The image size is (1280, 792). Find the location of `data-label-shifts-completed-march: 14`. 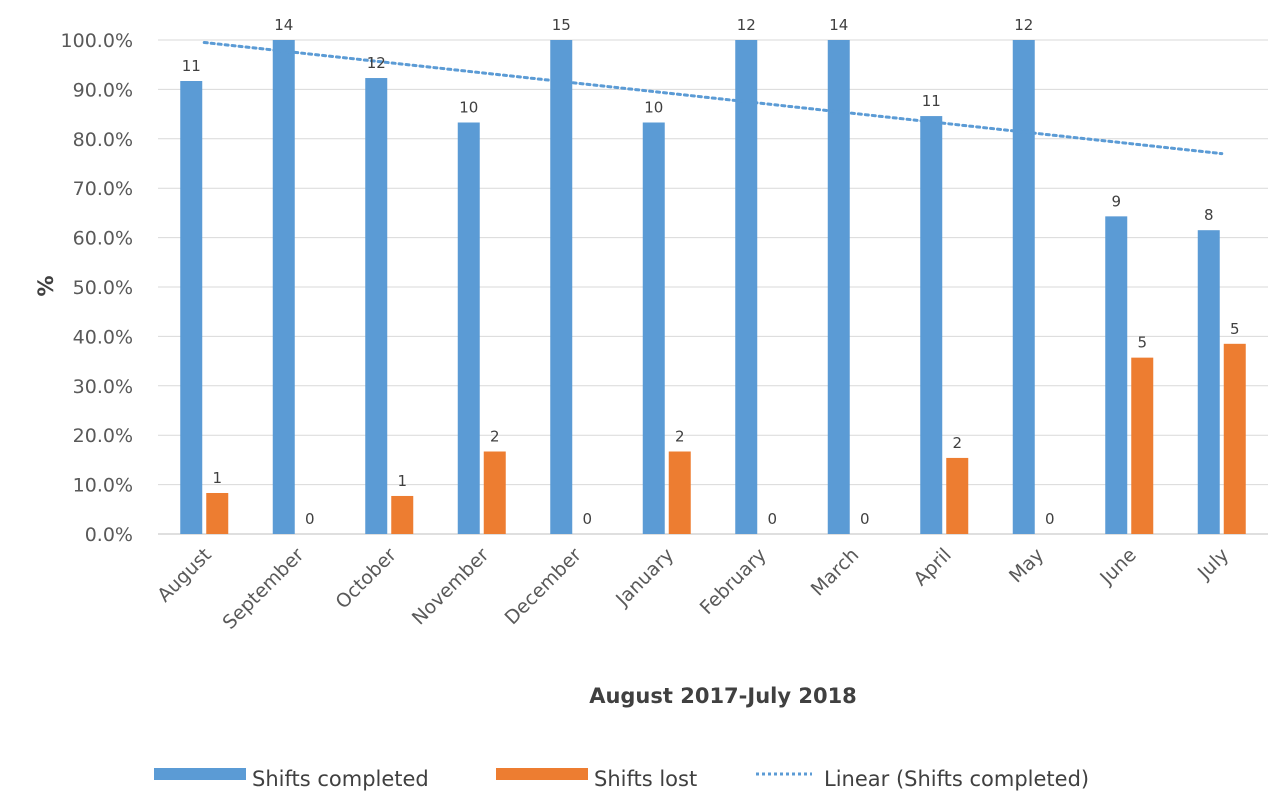

data-label-shifts-completed-march: 14 is located at coordinates (838, 25).